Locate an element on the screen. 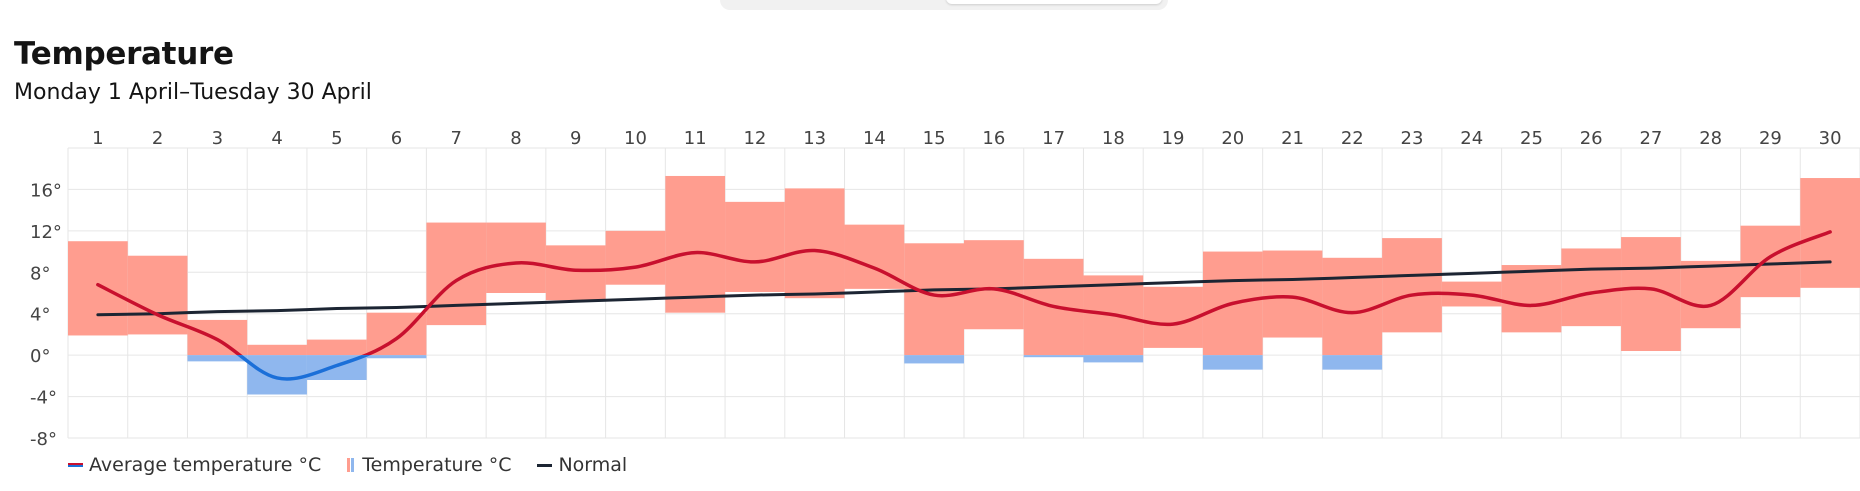 The width and height of the screenshot is (1860, 491). x-tick-label: 26 is located at coordinates (1591, 138).